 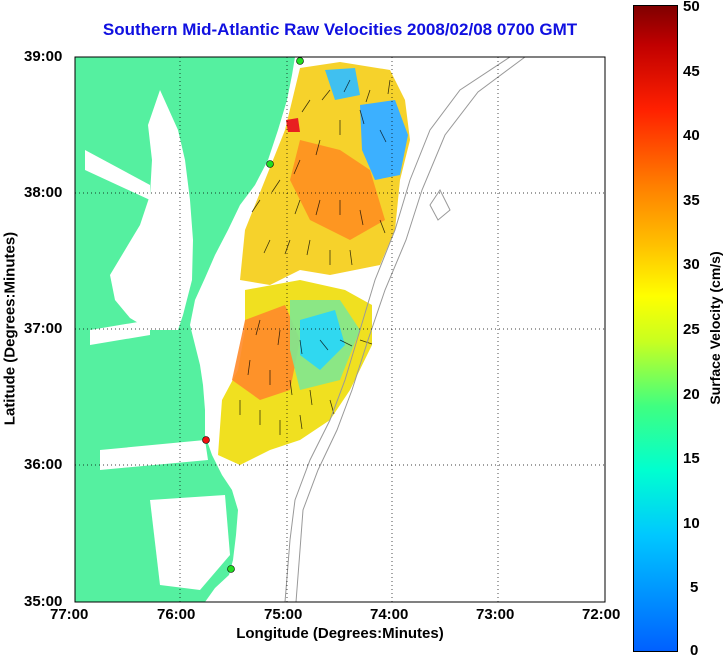 I want to click on colorbar-label: Surface Velocity (cm/s), so click(x=715, y=328).